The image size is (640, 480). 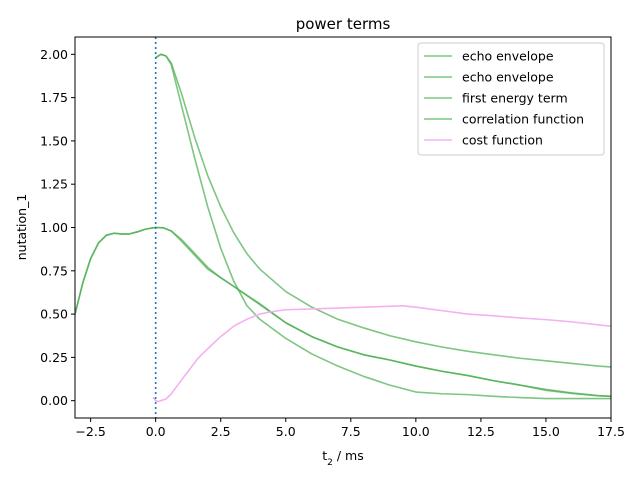 What do you see at coordinates (54, 314) in the screenshot?
I see `y-tick-label: 0.50` at bounding box center [54, 314].